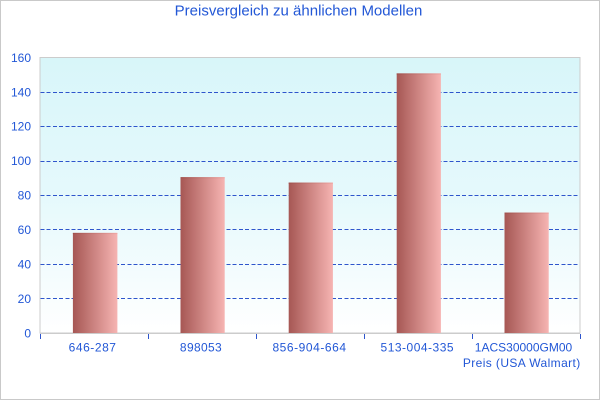  What do you see at coordinates (309, 348) in the screenshot?
I see `svg-text: 856-904-664` at bounding box center [309, 348].